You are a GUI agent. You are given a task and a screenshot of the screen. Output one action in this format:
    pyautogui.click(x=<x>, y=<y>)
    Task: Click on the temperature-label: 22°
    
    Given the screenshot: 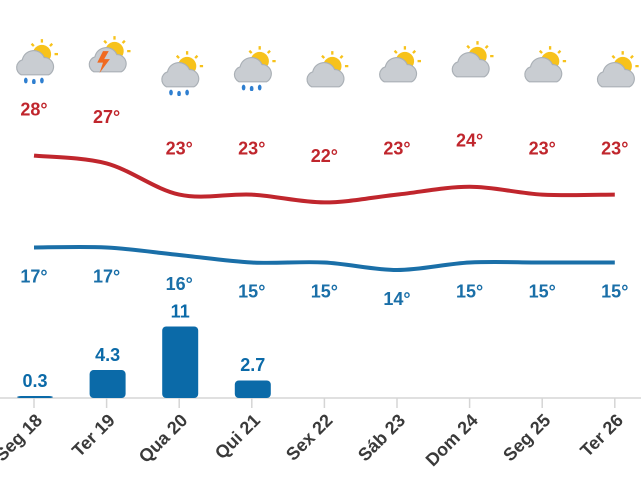 What is the action you would take?
    pyautogui.click(x=324, y=156)
    